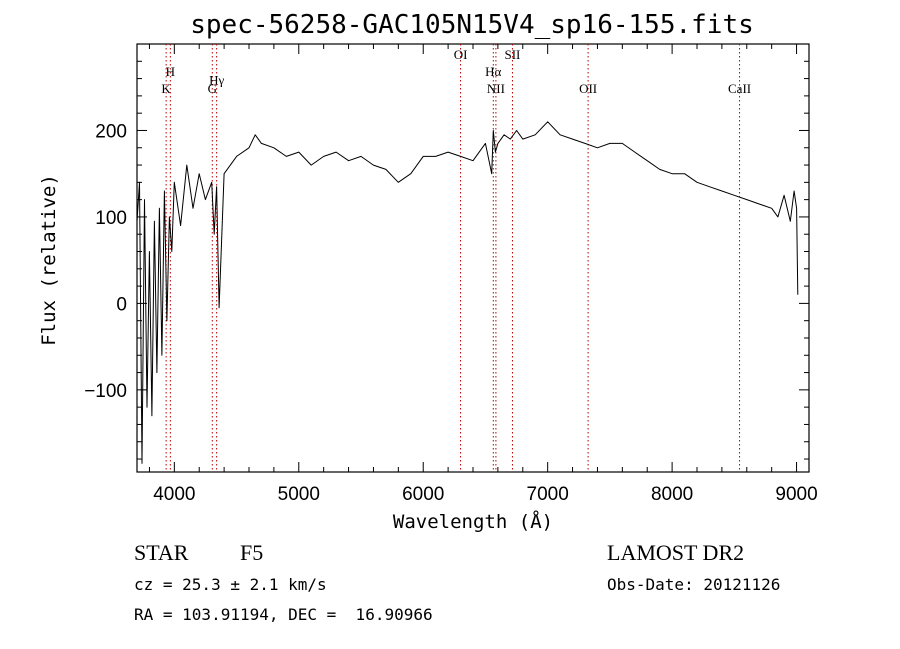  Describe the element at coordinates (111, 218) in the screenshot. I see `y-tick-label-2: 100` at that location.